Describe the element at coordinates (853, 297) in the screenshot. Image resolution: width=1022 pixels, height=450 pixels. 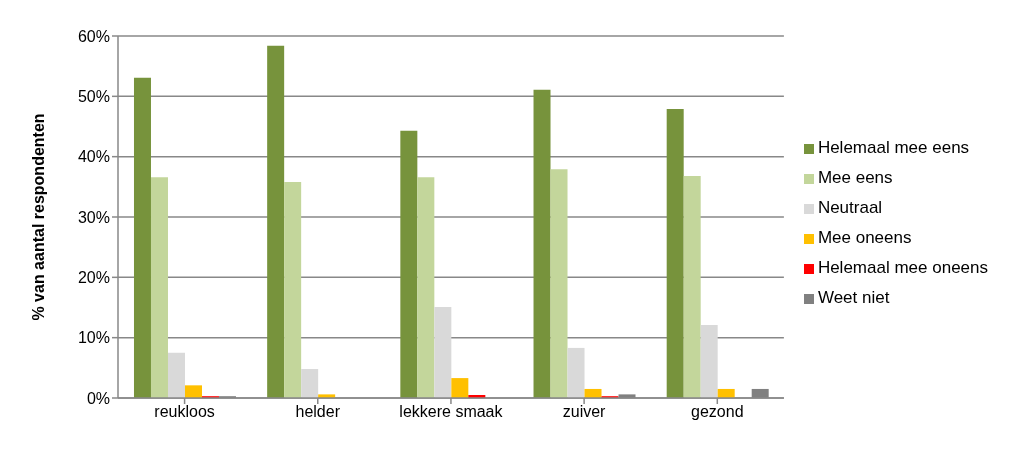
I see `legend-label: Weet niet` at that location.